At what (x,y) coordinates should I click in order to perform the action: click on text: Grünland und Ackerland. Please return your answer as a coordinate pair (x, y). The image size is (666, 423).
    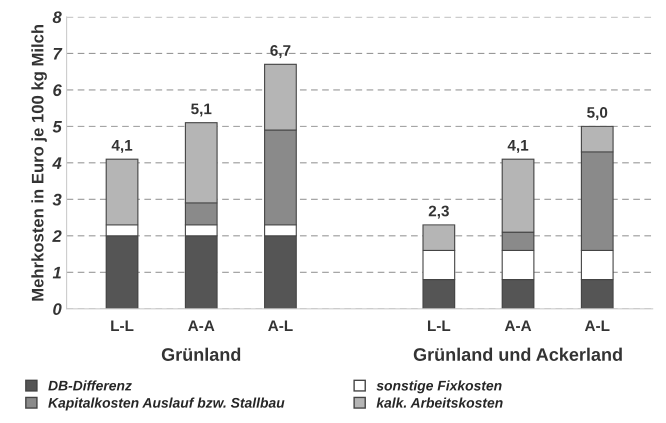
    Looking at the image, I should click on (518, 354).